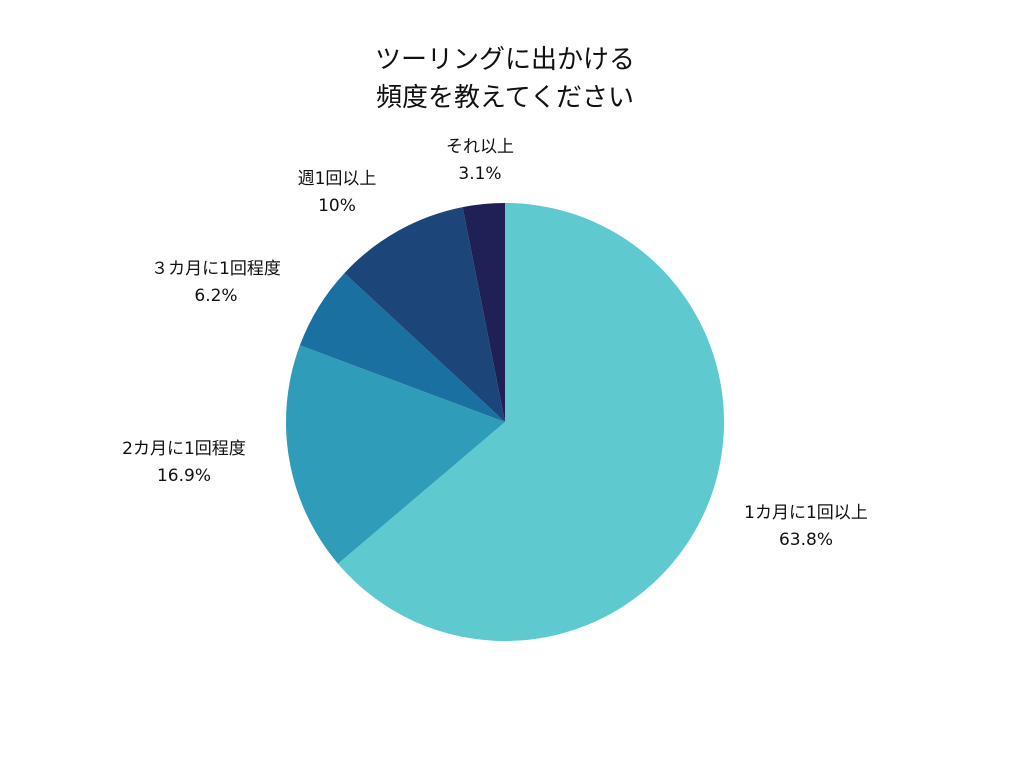 This screenshot has height=768, width=1024. What do you see at coordinates (216, 269) in the screenshot?
I see `slice-category-label: ３カ月に1回程度` at bounding box center [216, 269].